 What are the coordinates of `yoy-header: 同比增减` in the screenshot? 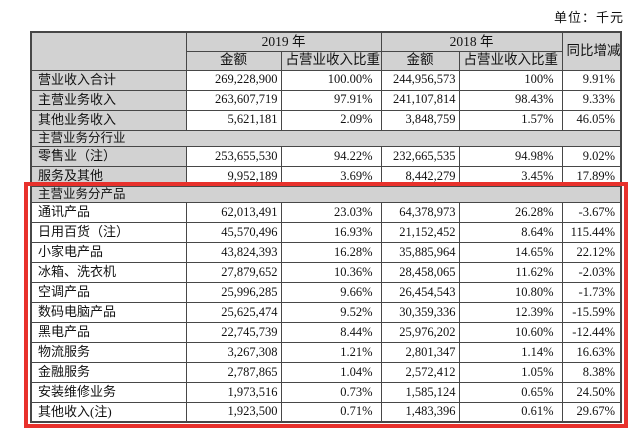 It's located at (591, 51).